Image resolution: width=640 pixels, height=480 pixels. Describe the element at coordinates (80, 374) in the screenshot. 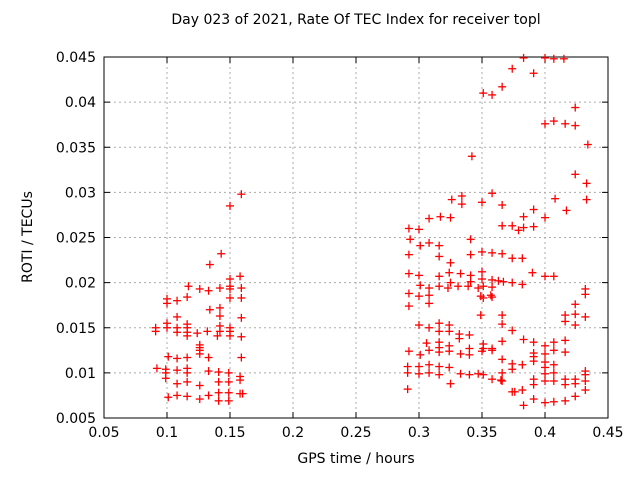

I see `y-tick-label: 0.01` at that location.